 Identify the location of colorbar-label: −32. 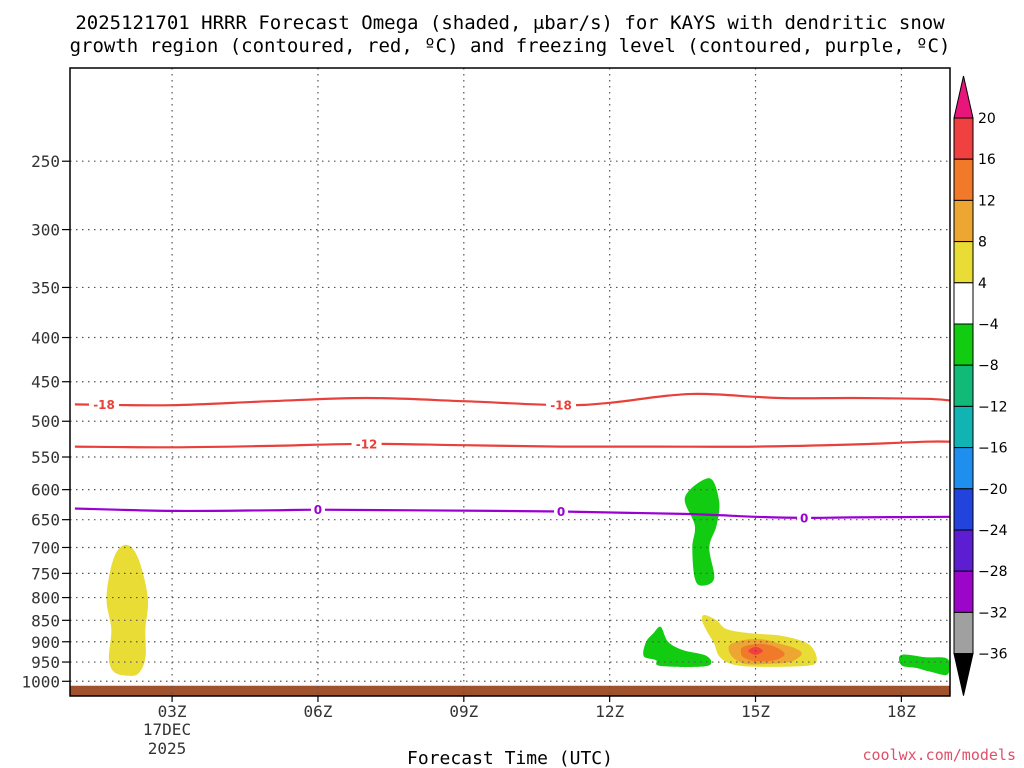
(993, 613).